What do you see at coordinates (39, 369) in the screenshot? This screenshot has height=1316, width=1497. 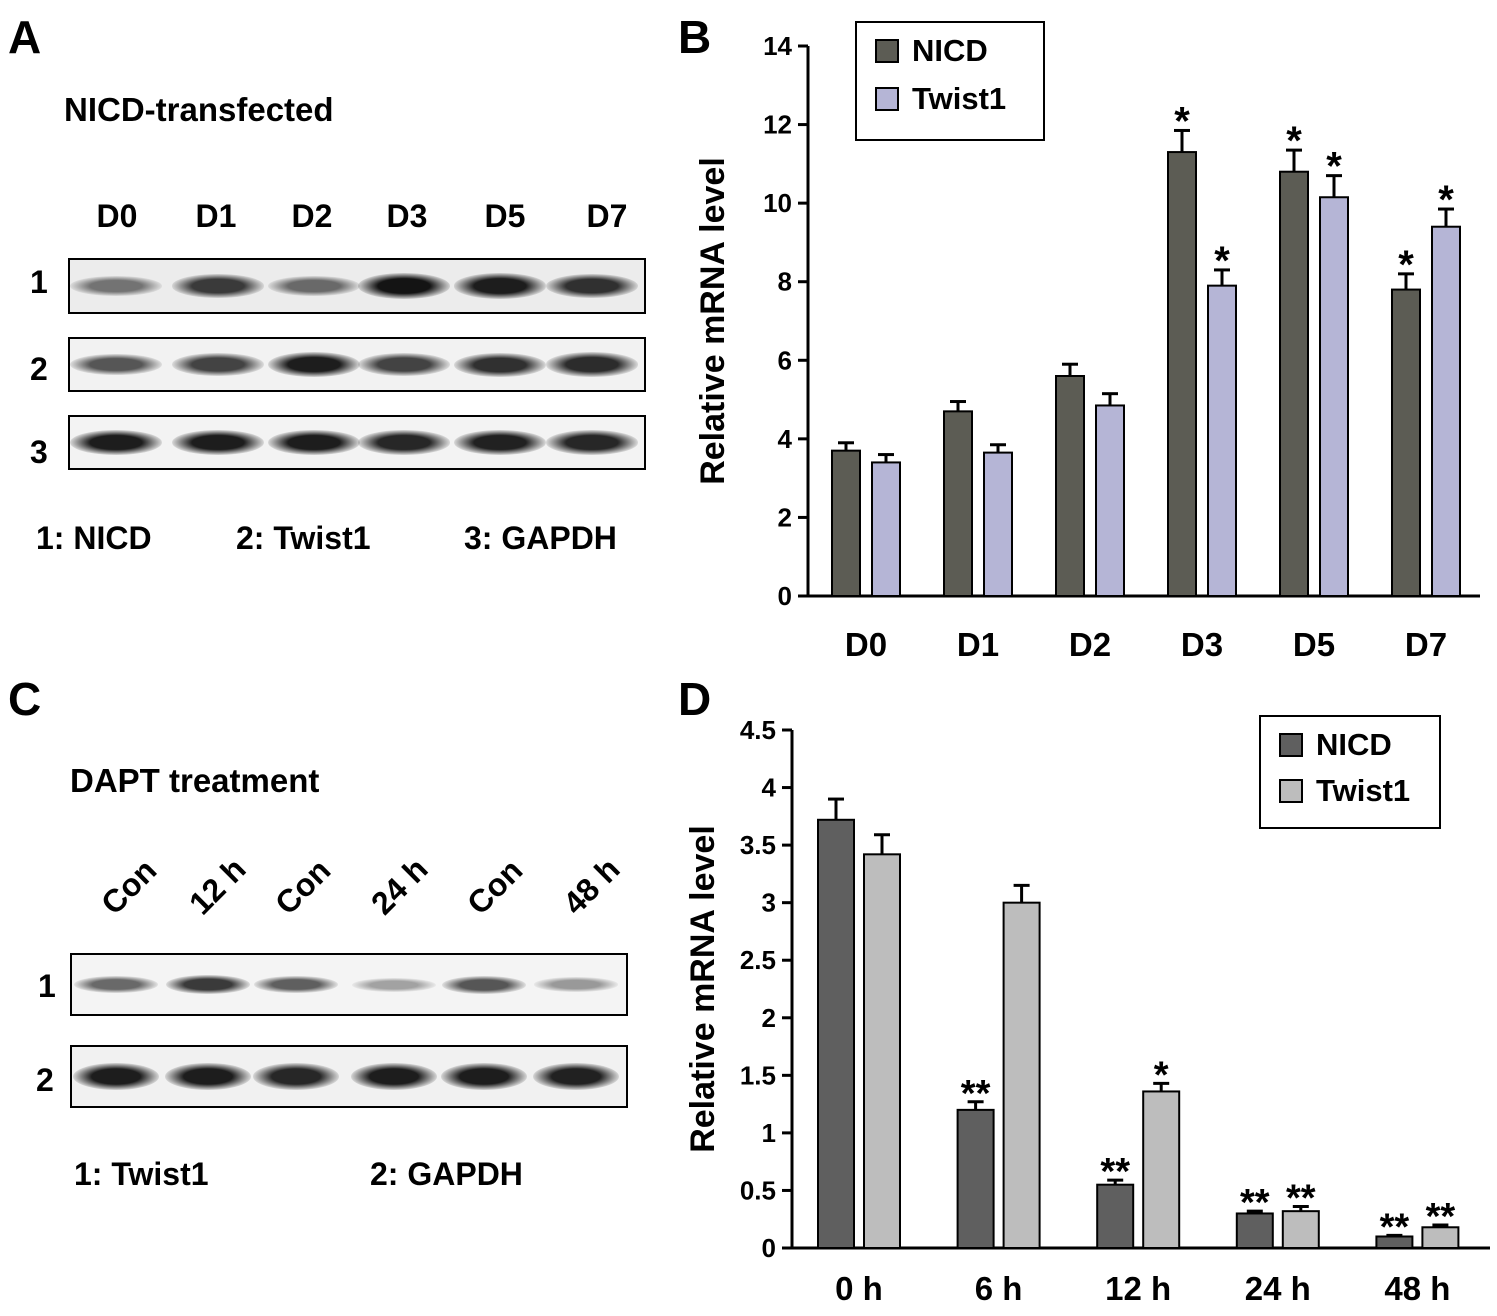 I see `panel-a-row-label: 2` at bounding box center [39, 369].